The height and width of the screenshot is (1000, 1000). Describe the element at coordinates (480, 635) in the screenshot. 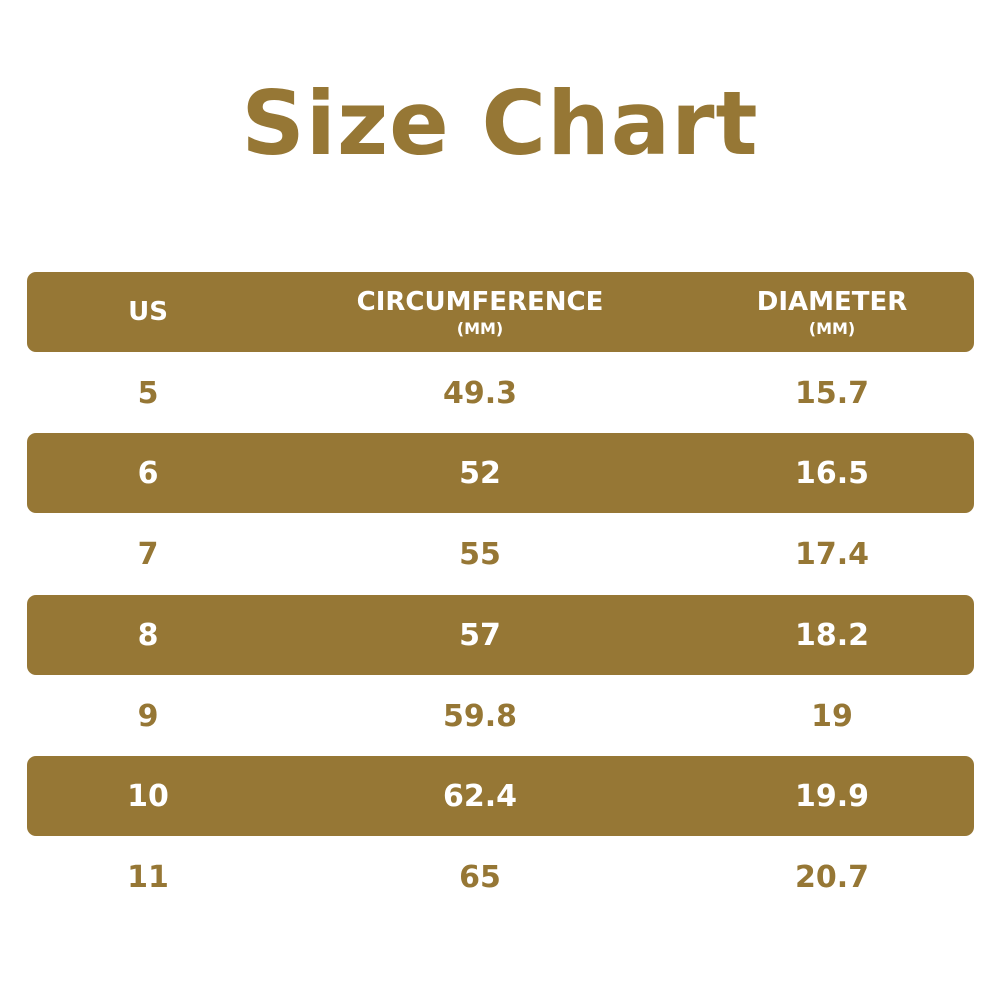

I see `cell-circumference: 57` at that location.